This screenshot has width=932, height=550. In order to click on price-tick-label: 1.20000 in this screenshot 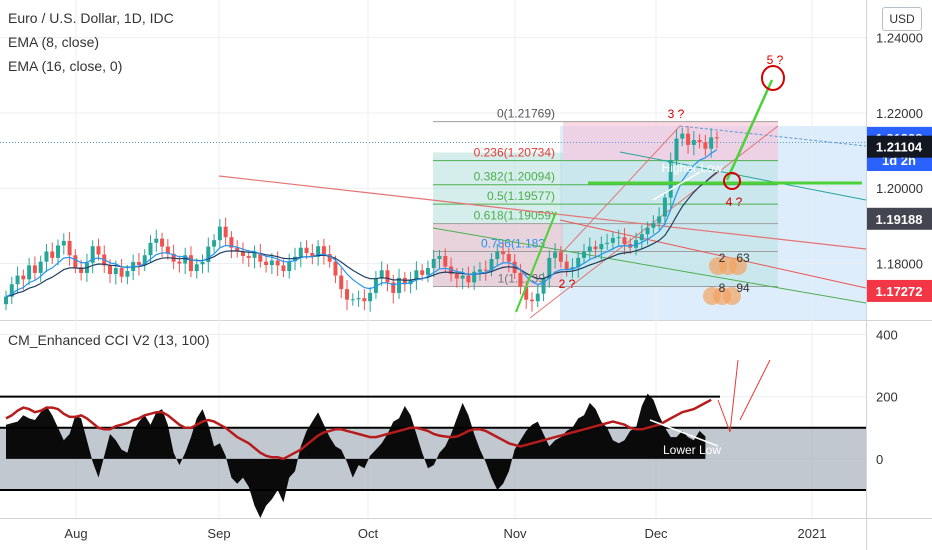, I will do `click(899, 188)`.